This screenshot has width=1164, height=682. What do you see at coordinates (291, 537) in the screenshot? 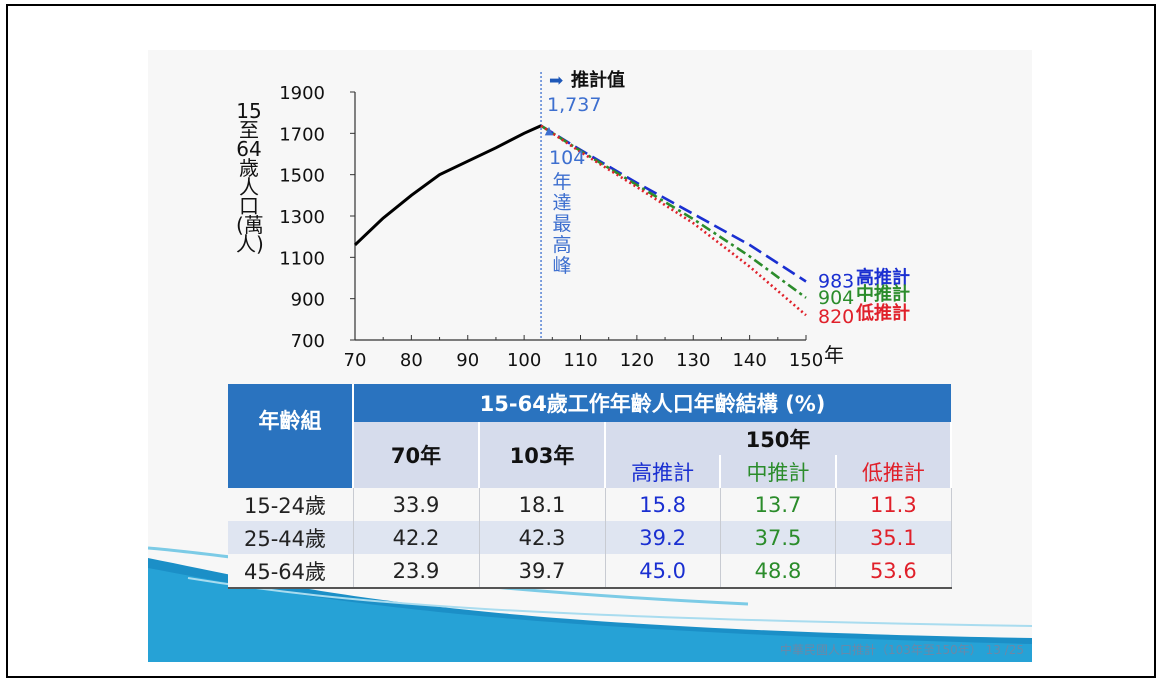
I see `age-cell: 25-44歲` at bounding box center [291, 537].